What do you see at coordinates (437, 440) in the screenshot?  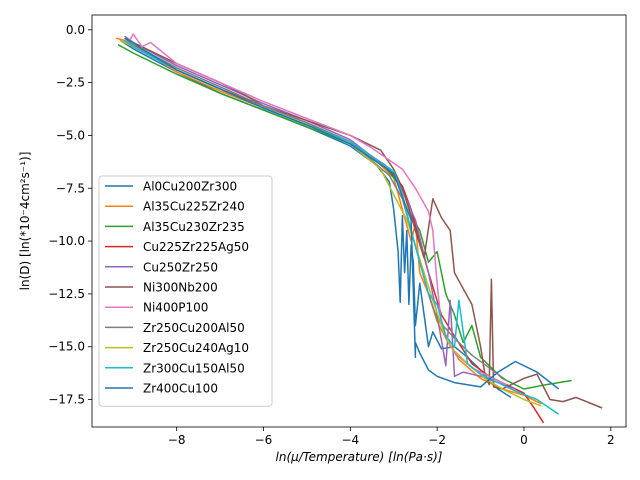 I see `x-tick-label-3: −2` at bounding box center [437, 440].